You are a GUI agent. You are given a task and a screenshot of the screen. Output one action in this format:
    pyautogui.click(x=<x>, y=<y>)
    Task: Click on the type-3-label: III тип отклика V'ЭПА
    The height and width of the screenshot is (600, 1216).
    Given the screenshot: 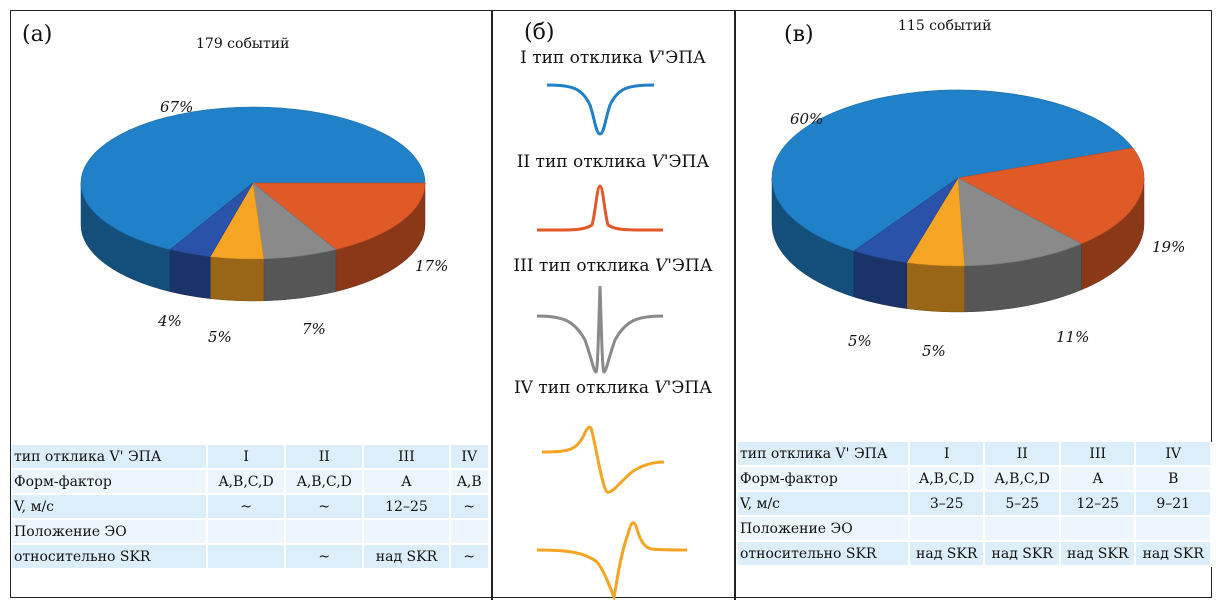 What is the action you would take?
    pyautogui.click(x=613, y=266)
    